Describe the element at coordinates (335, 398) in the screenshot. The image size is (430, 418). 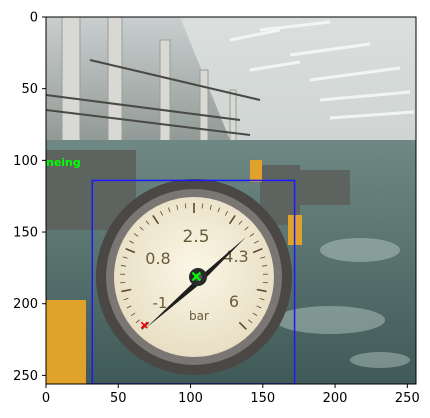
I see `x-tick-label: 200` at that location.